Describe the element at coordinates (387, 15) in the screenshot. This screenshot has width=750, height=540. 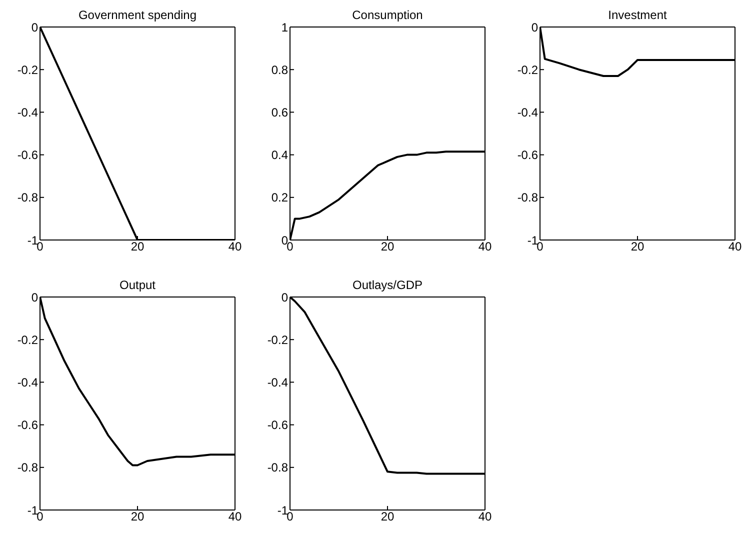
I see `chart-title: Consumption` at that location.